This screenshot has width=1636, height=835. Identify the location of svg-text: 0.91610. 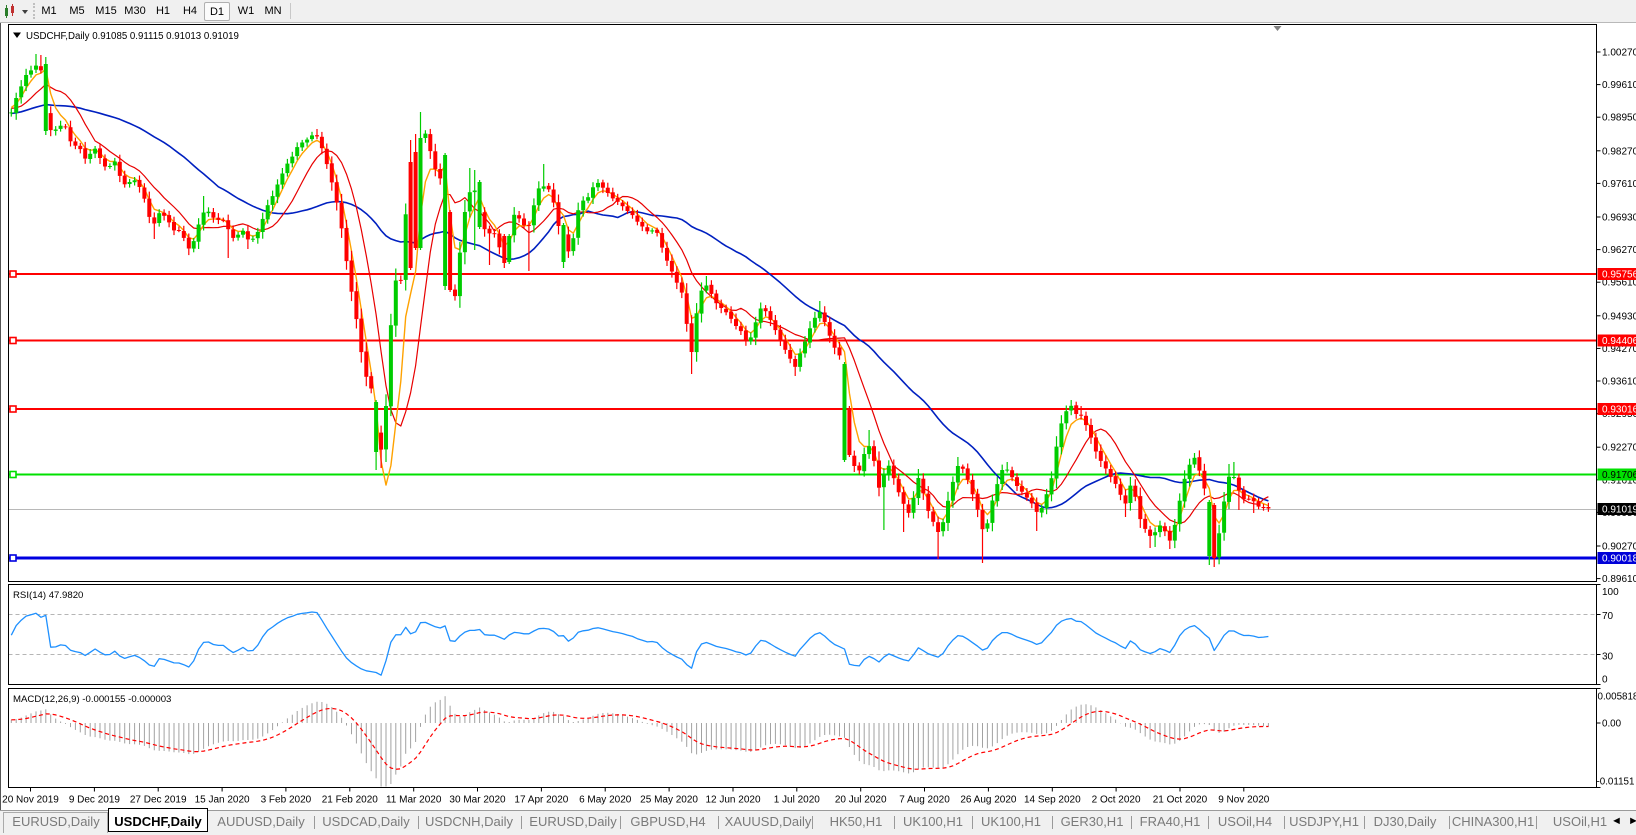
(1619, 480).